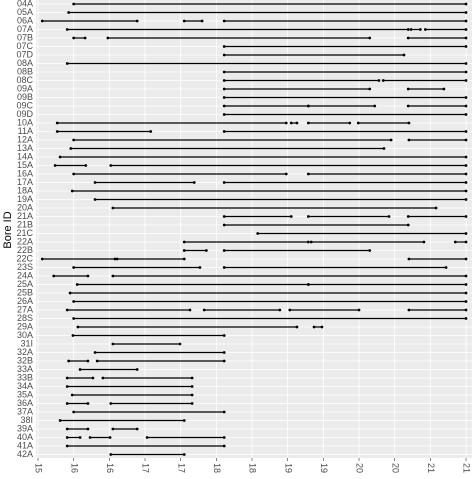 This screenshot has height=479, width=474. What do you see at coordinates (25, 173) in the screenshot?
I see `y-tick-label: 16A` at bounding box center [25, 173].